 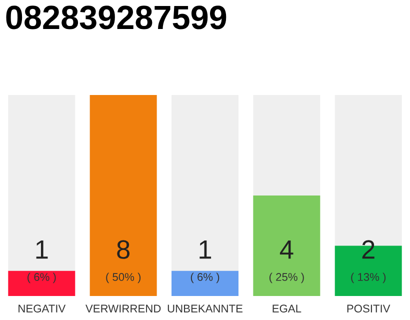 I want to click on x-tick-label: NEGATIV, so click(x=42, y=308).